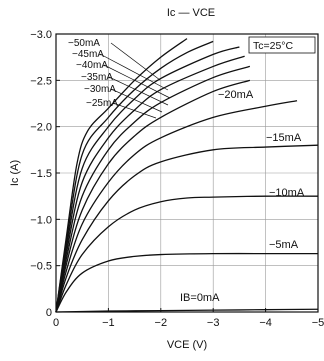  What do you see at coordinates (15, 173) in the screenshot?
I see `y-axis-label: Ic (A)` at bounding box center [15, 173].